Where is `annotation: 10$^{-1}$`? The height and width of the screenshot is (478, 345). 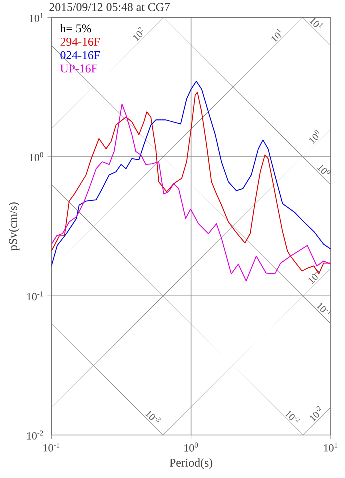 annotation: 10$^{-1}$ is located at coordinates (314, 276).